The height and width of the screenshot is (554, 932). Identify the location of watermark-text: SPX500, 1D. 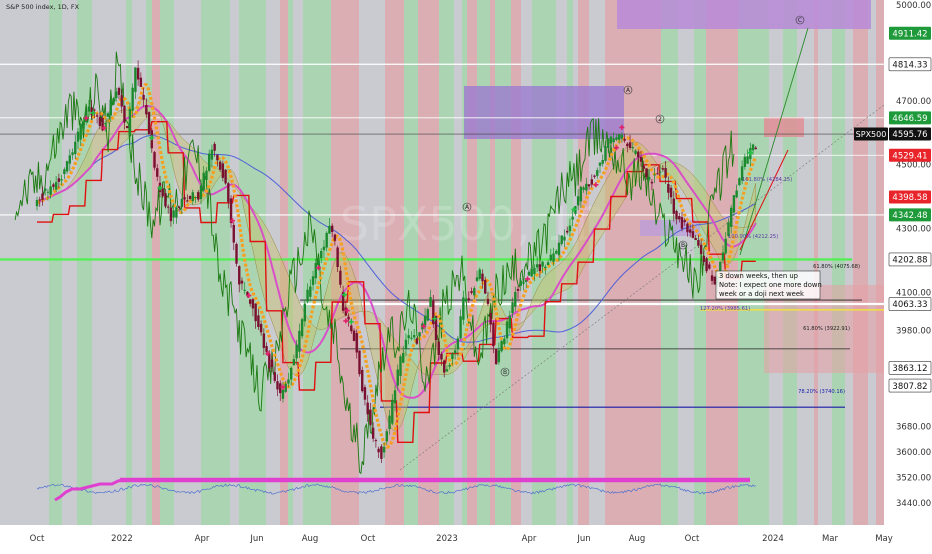
(475, 224).